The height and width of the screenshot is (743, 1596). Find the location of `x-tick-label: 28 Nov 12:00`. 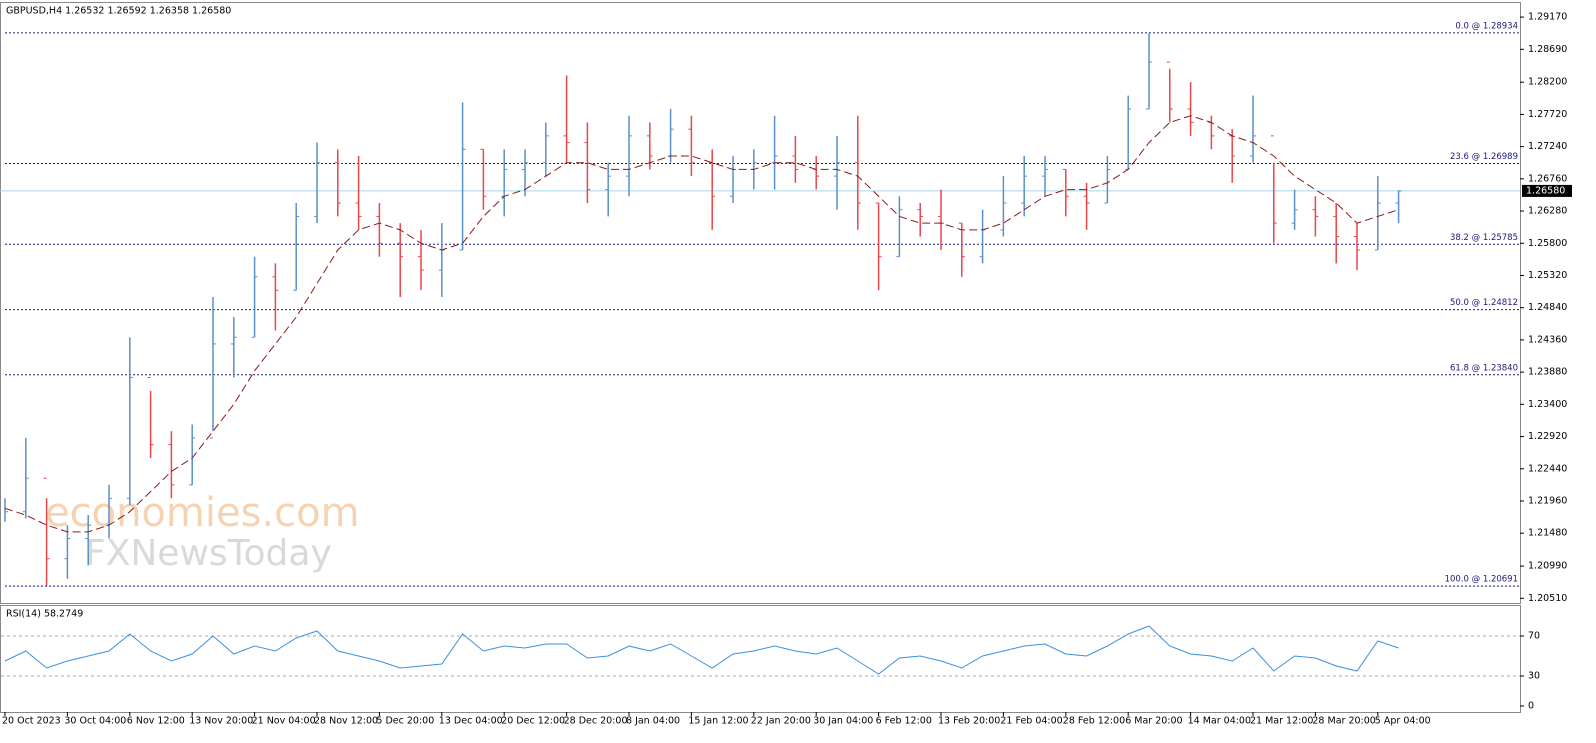

x-tick-label: 28 Nov 12:00 is located at coordinates (346, 721).